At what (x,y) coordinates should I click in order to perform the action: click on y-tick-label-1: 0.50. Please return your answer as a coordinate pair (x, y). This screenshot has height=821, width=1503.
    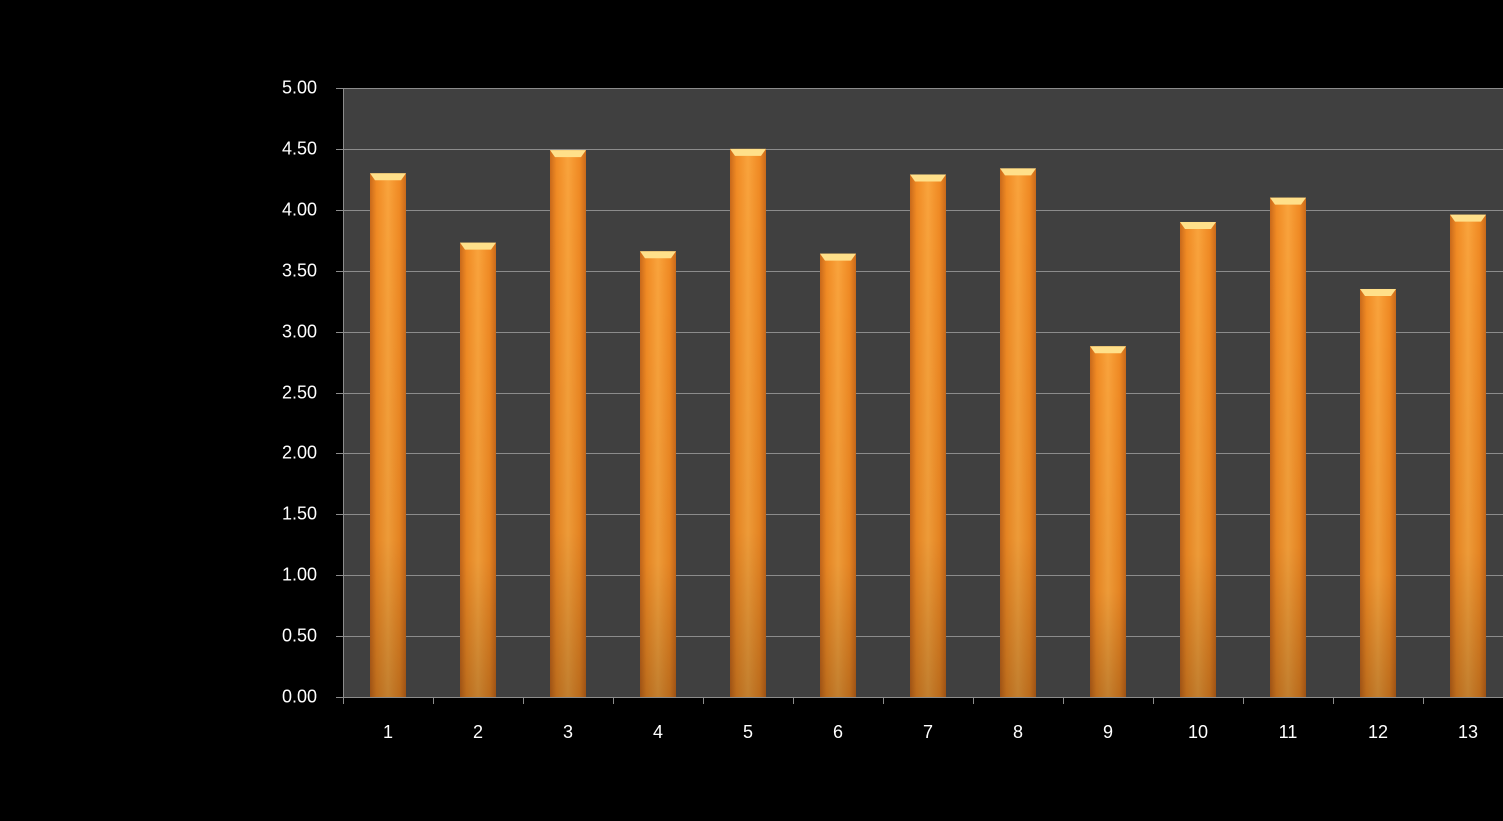
    Looking at the image, I should click on (299, 635).